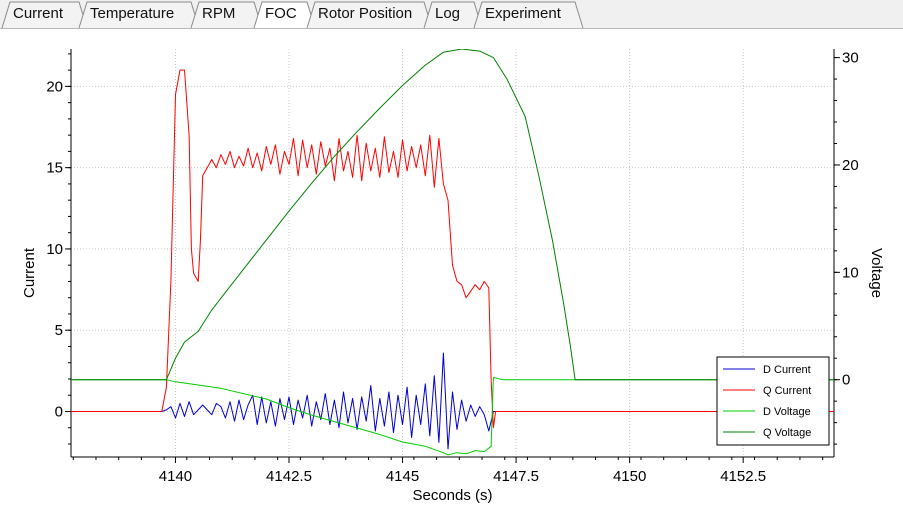  I want to click on y-left-axis-title: Current, so click(29, 272).